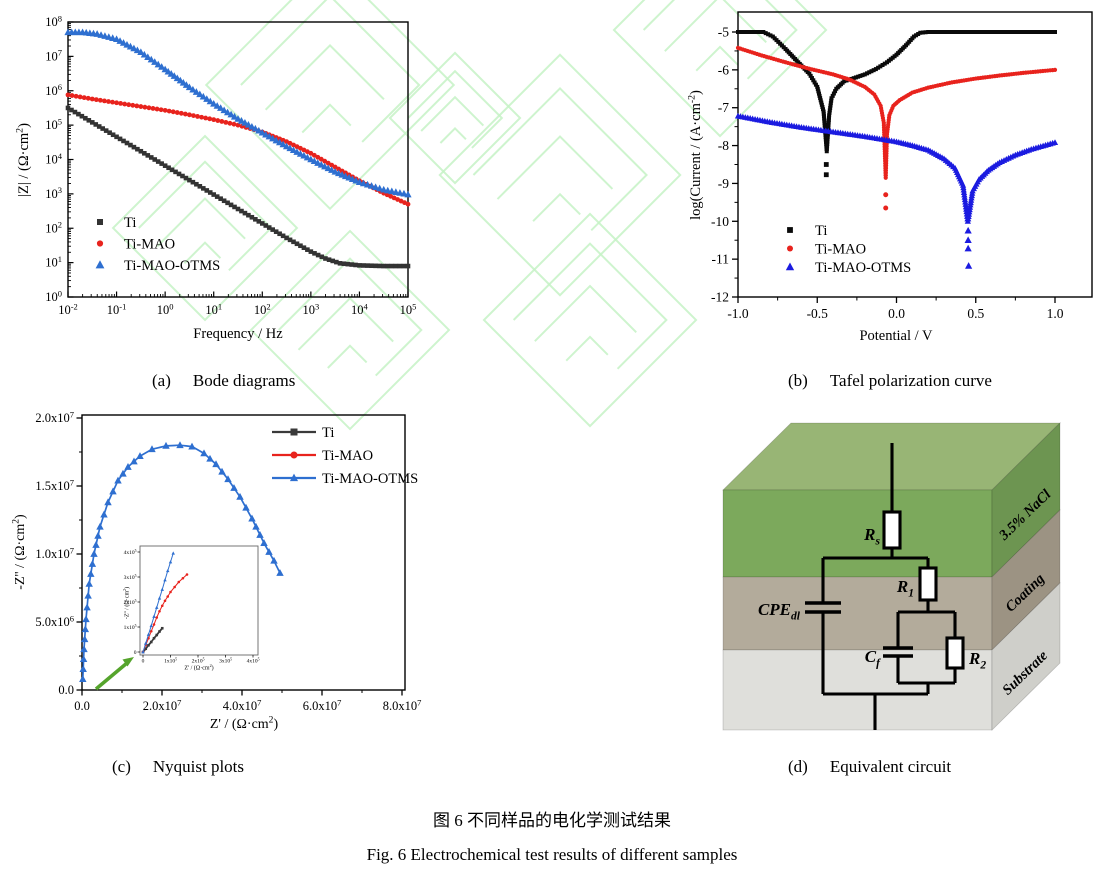 This screenshot has height=894, width=1104. Describe the element at coordinates (873, 658) in the screenshot. I see `circuit-label-cf: Cf` at that location.